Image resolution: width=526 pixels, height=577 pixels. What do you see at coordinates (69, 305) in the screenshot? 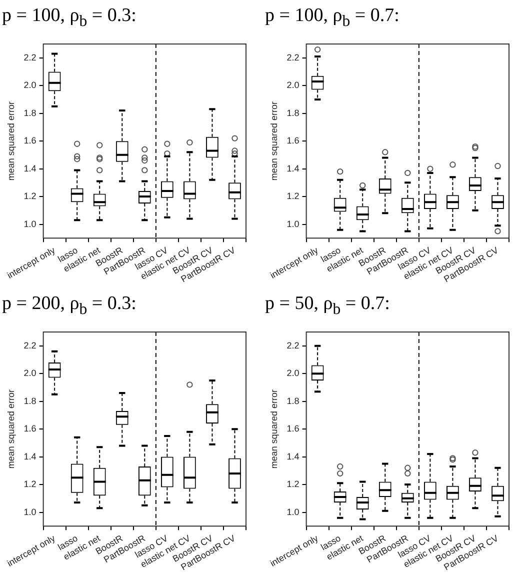
I see `chart-title: p = 200, ρ$_{b}$ = 0.3:` at bounding box center [69, 305].